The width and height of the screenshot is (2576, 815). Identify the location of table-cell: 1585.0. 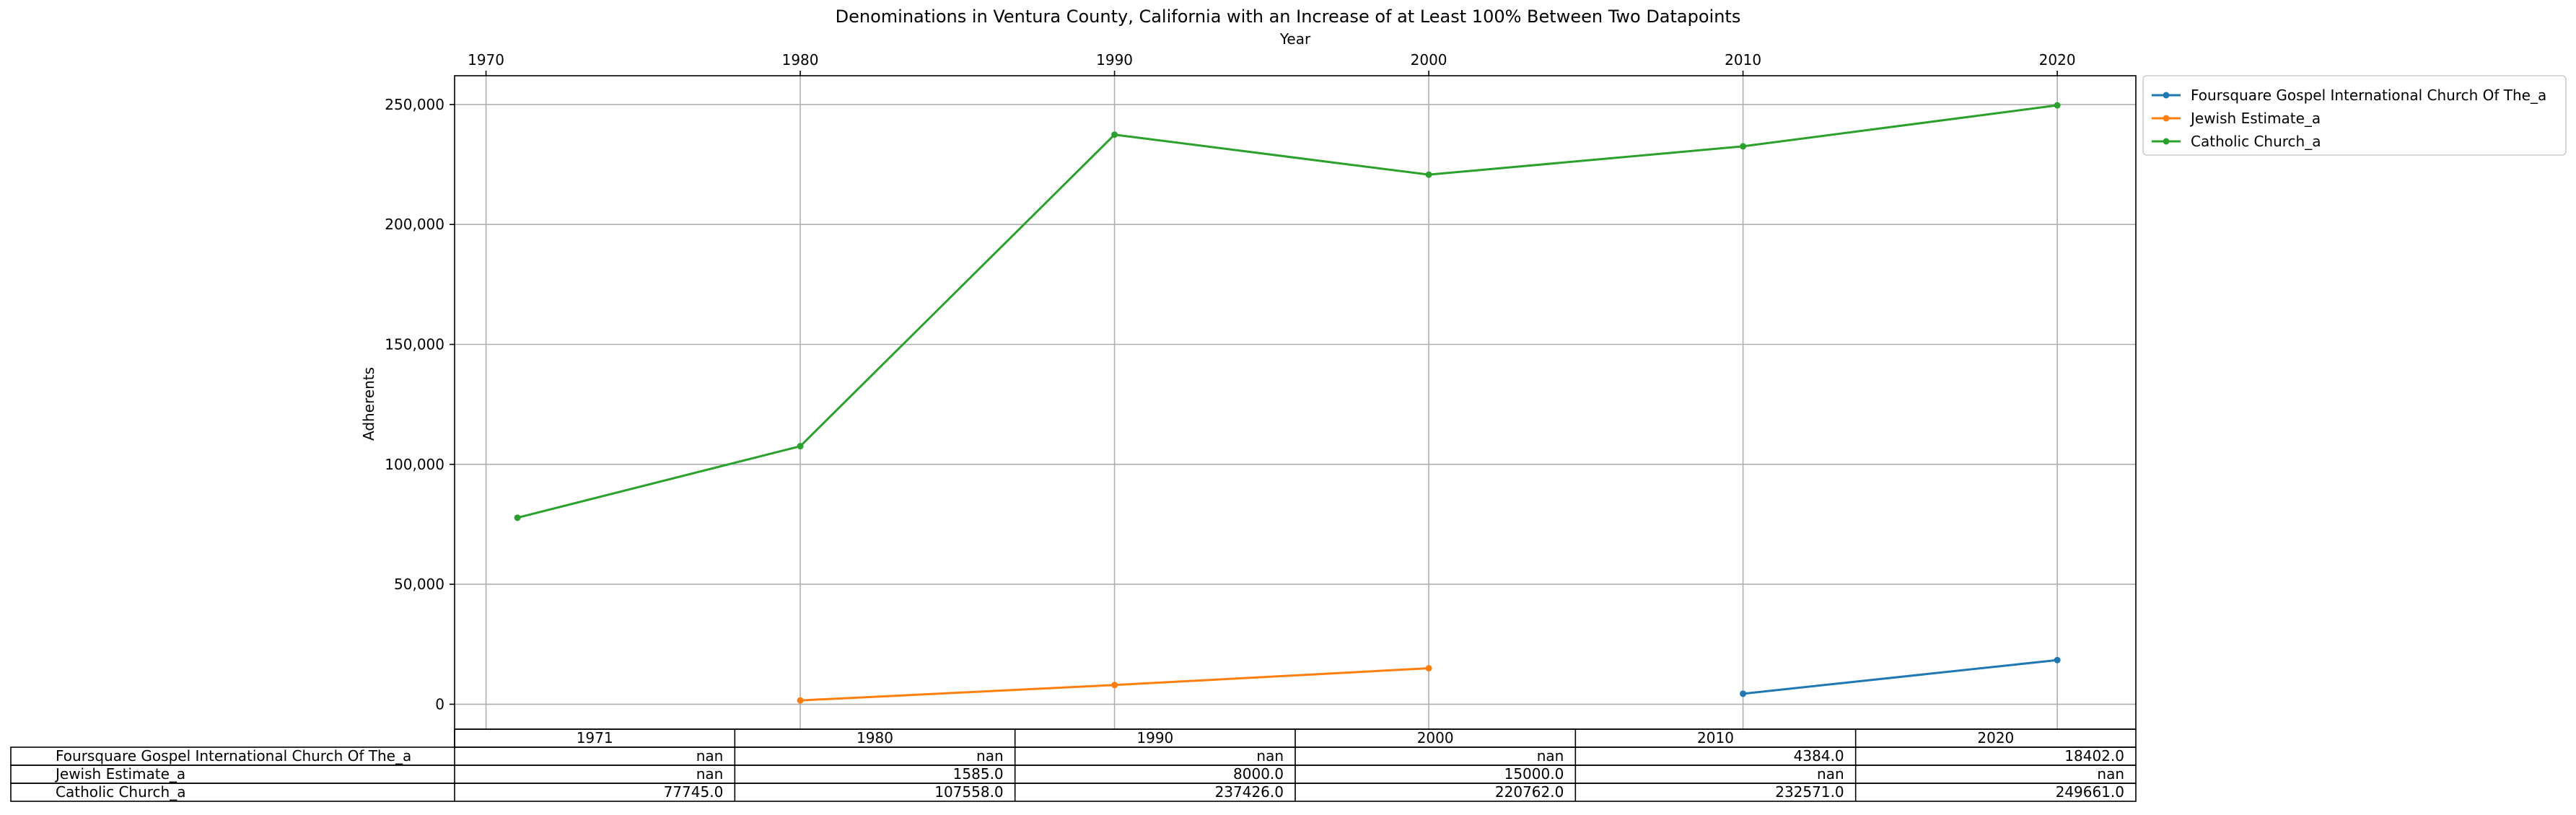
(979, 774).